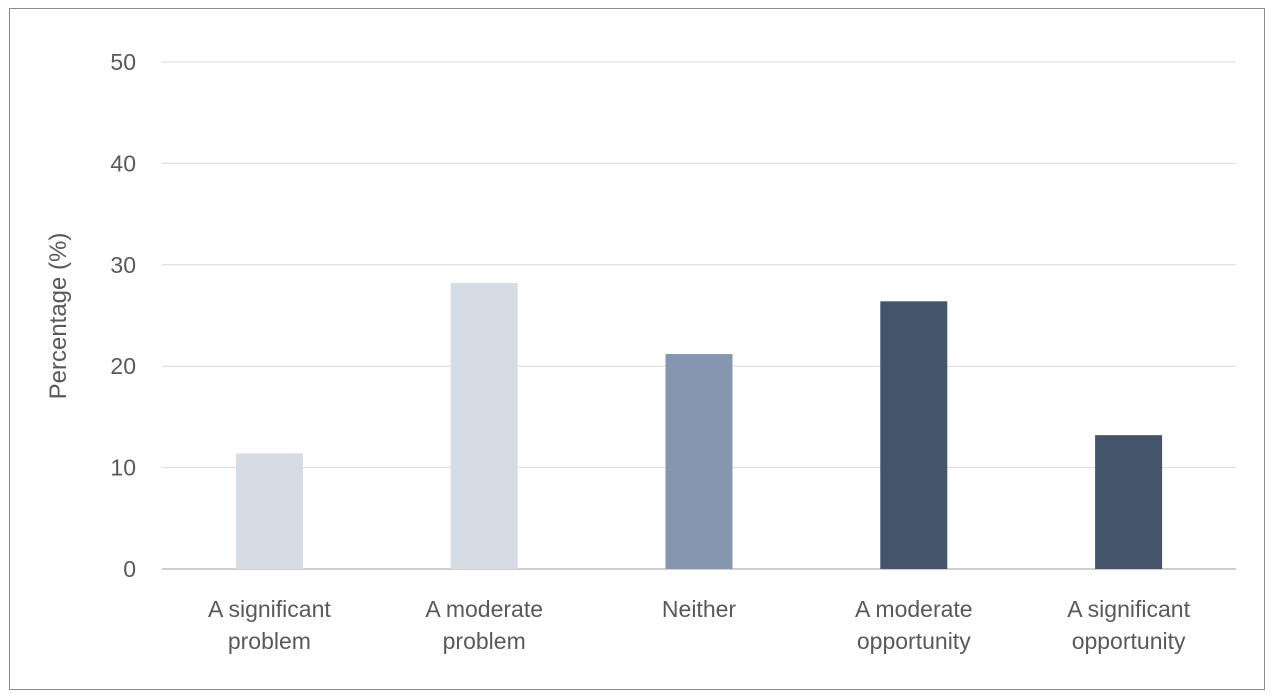 Image resolution: width=1276 pixels, height=694 pixels. Describe the element at coordinates (269, 625) in the screenshot. I see `x-category-label: A significant problem` at that location.